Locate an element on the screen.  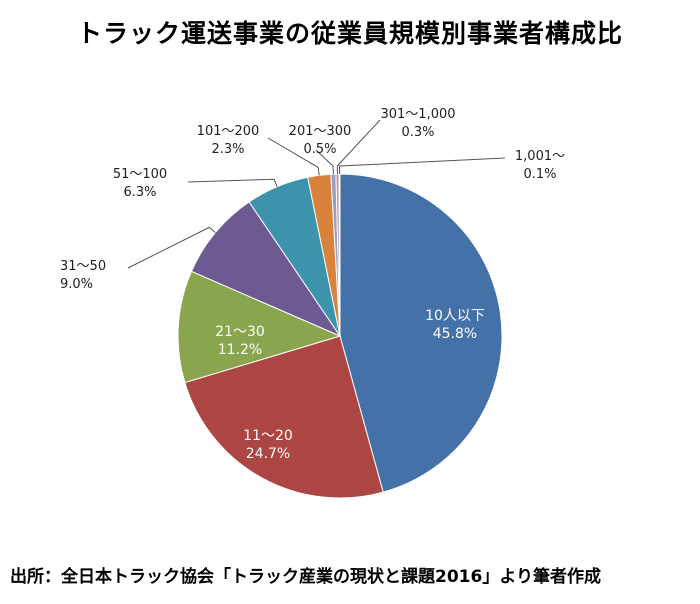
slice-label-6: 101～200 is located at coordinates (228, 131).